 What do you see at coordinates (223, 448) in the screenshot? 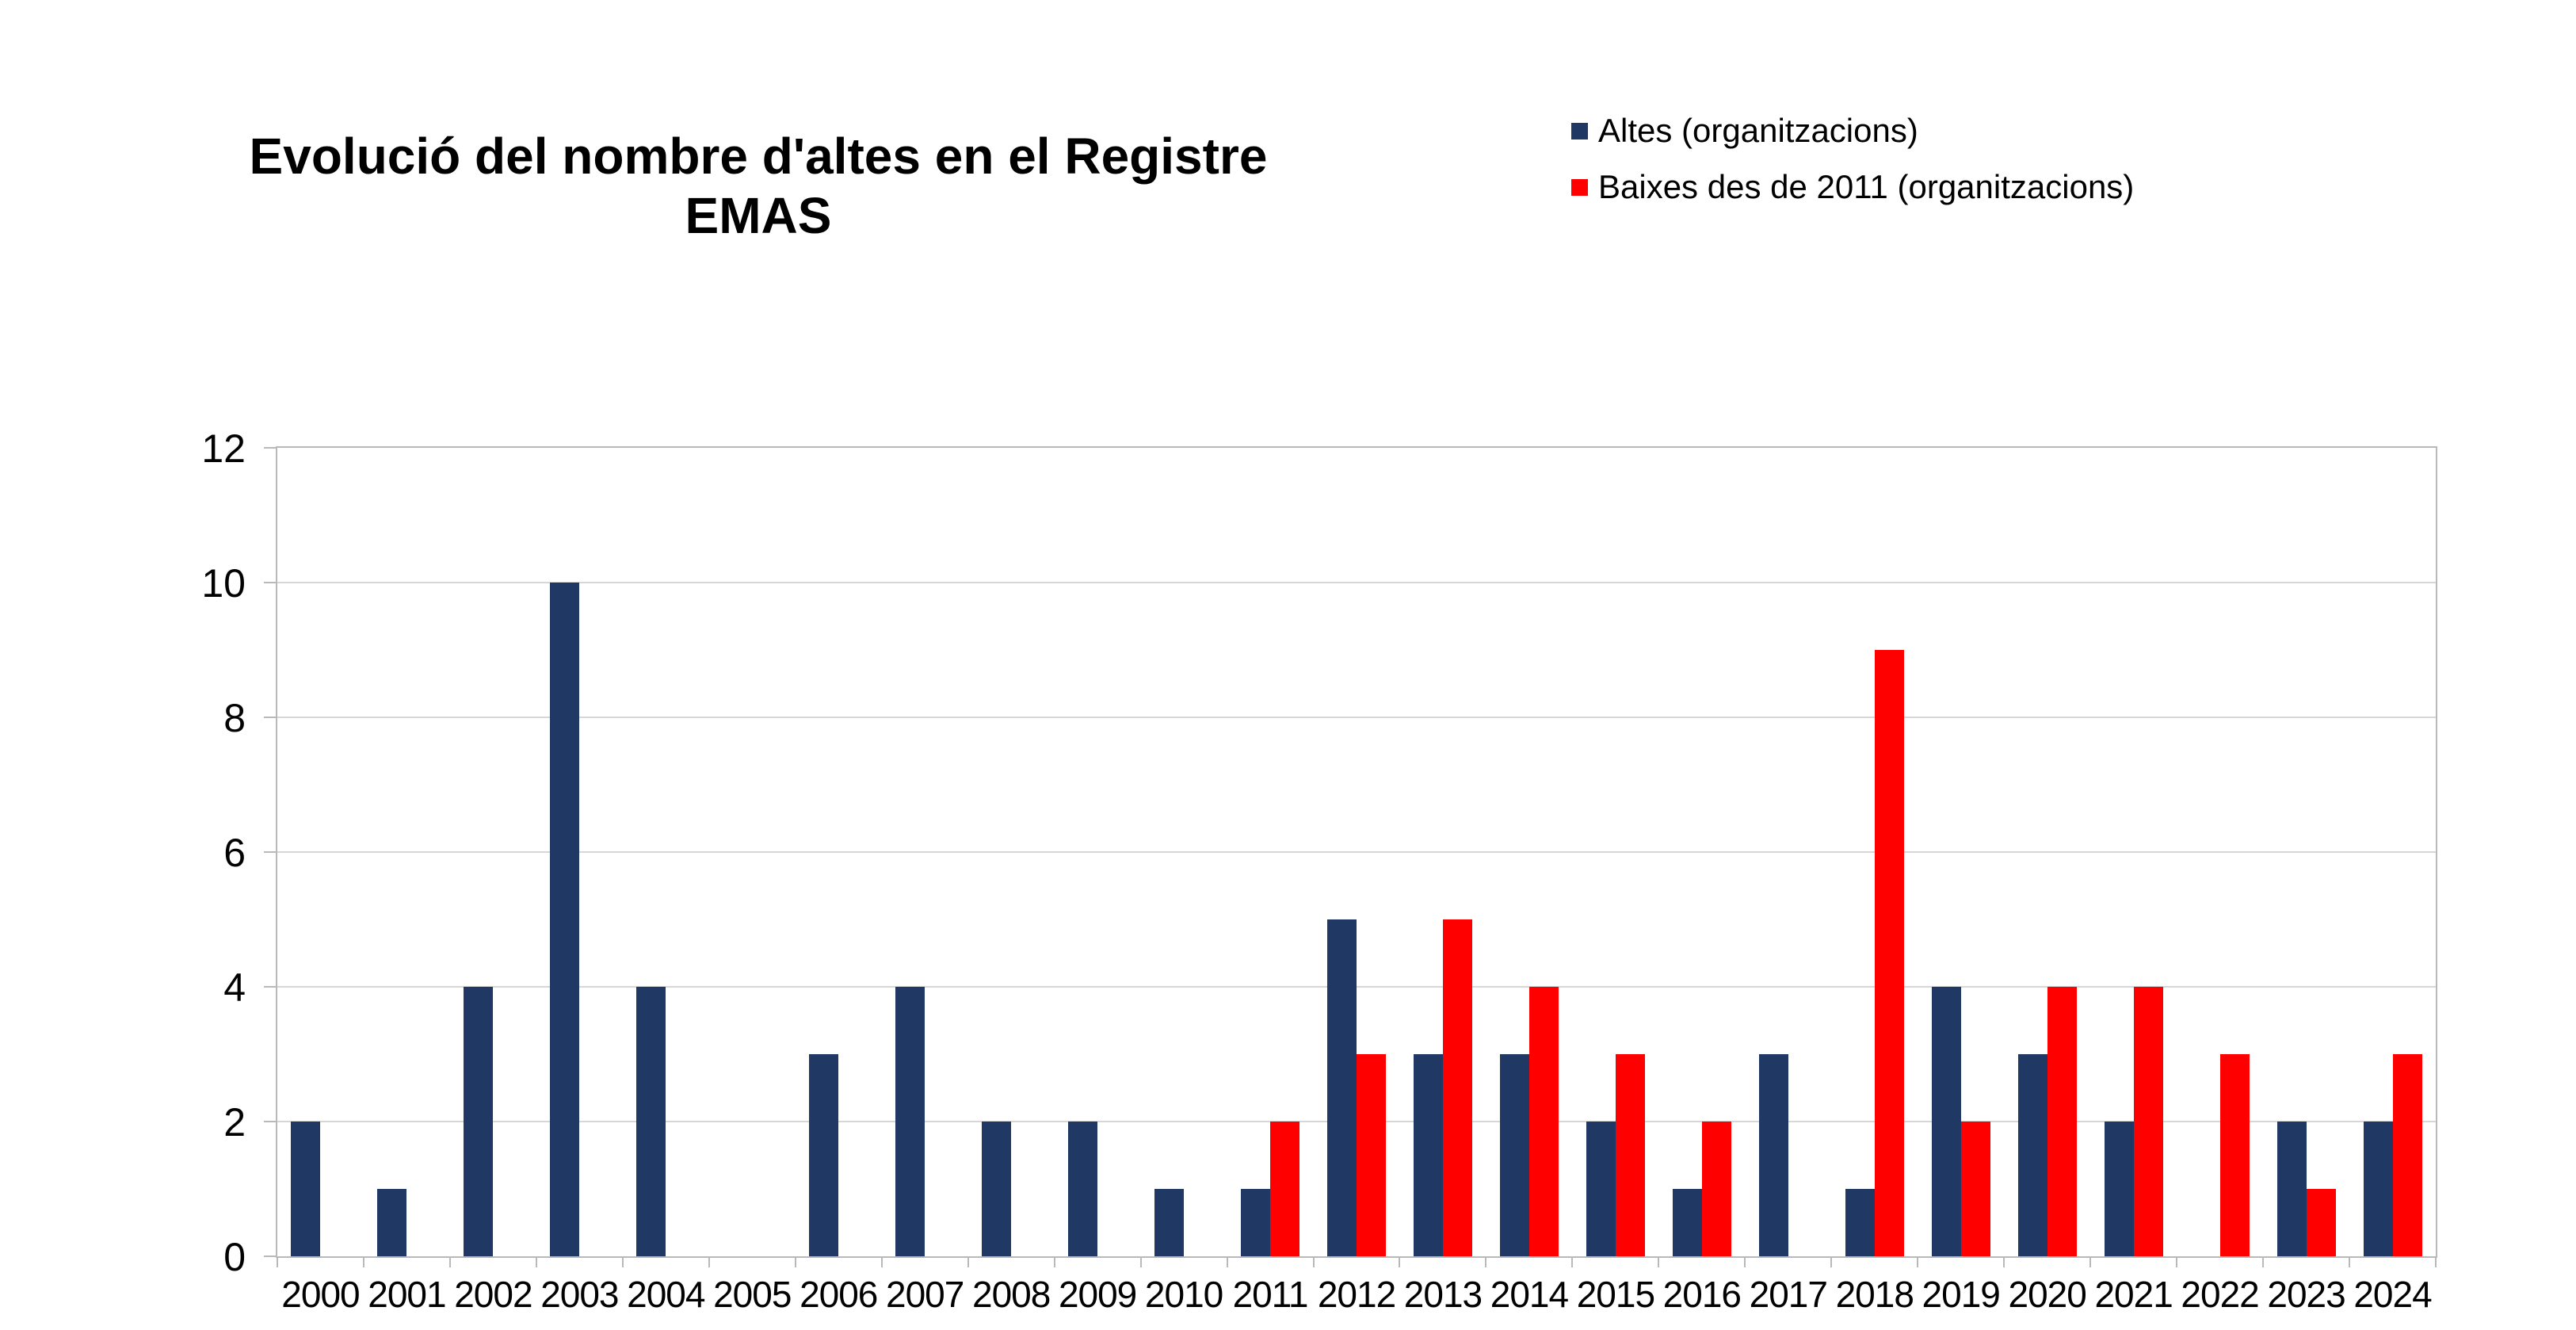
I see `y-axis-label-12: 12` at bounding box center [223, 448].